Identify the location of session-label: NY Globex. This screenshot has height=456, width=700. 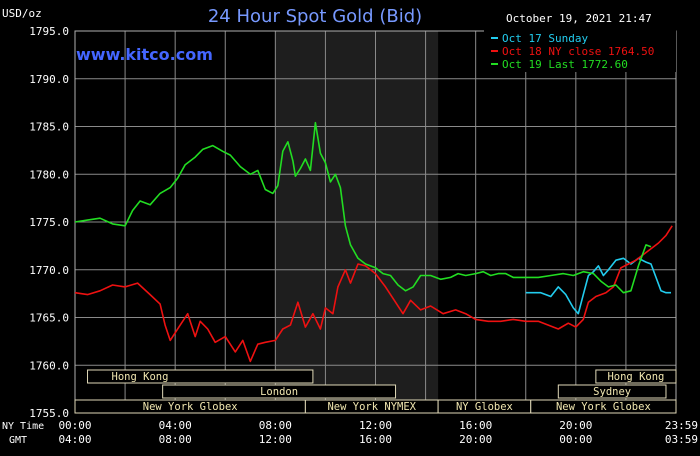
(484, 407).